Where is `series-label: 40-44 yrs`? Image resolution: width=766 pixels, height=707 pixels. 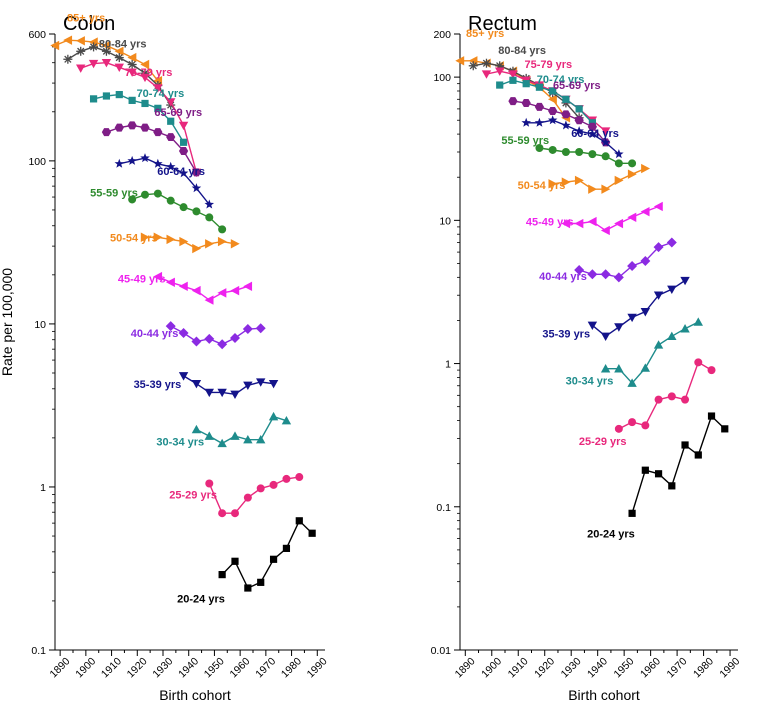 series-label: 40-44 yrs is located at coordinates (155, 334).